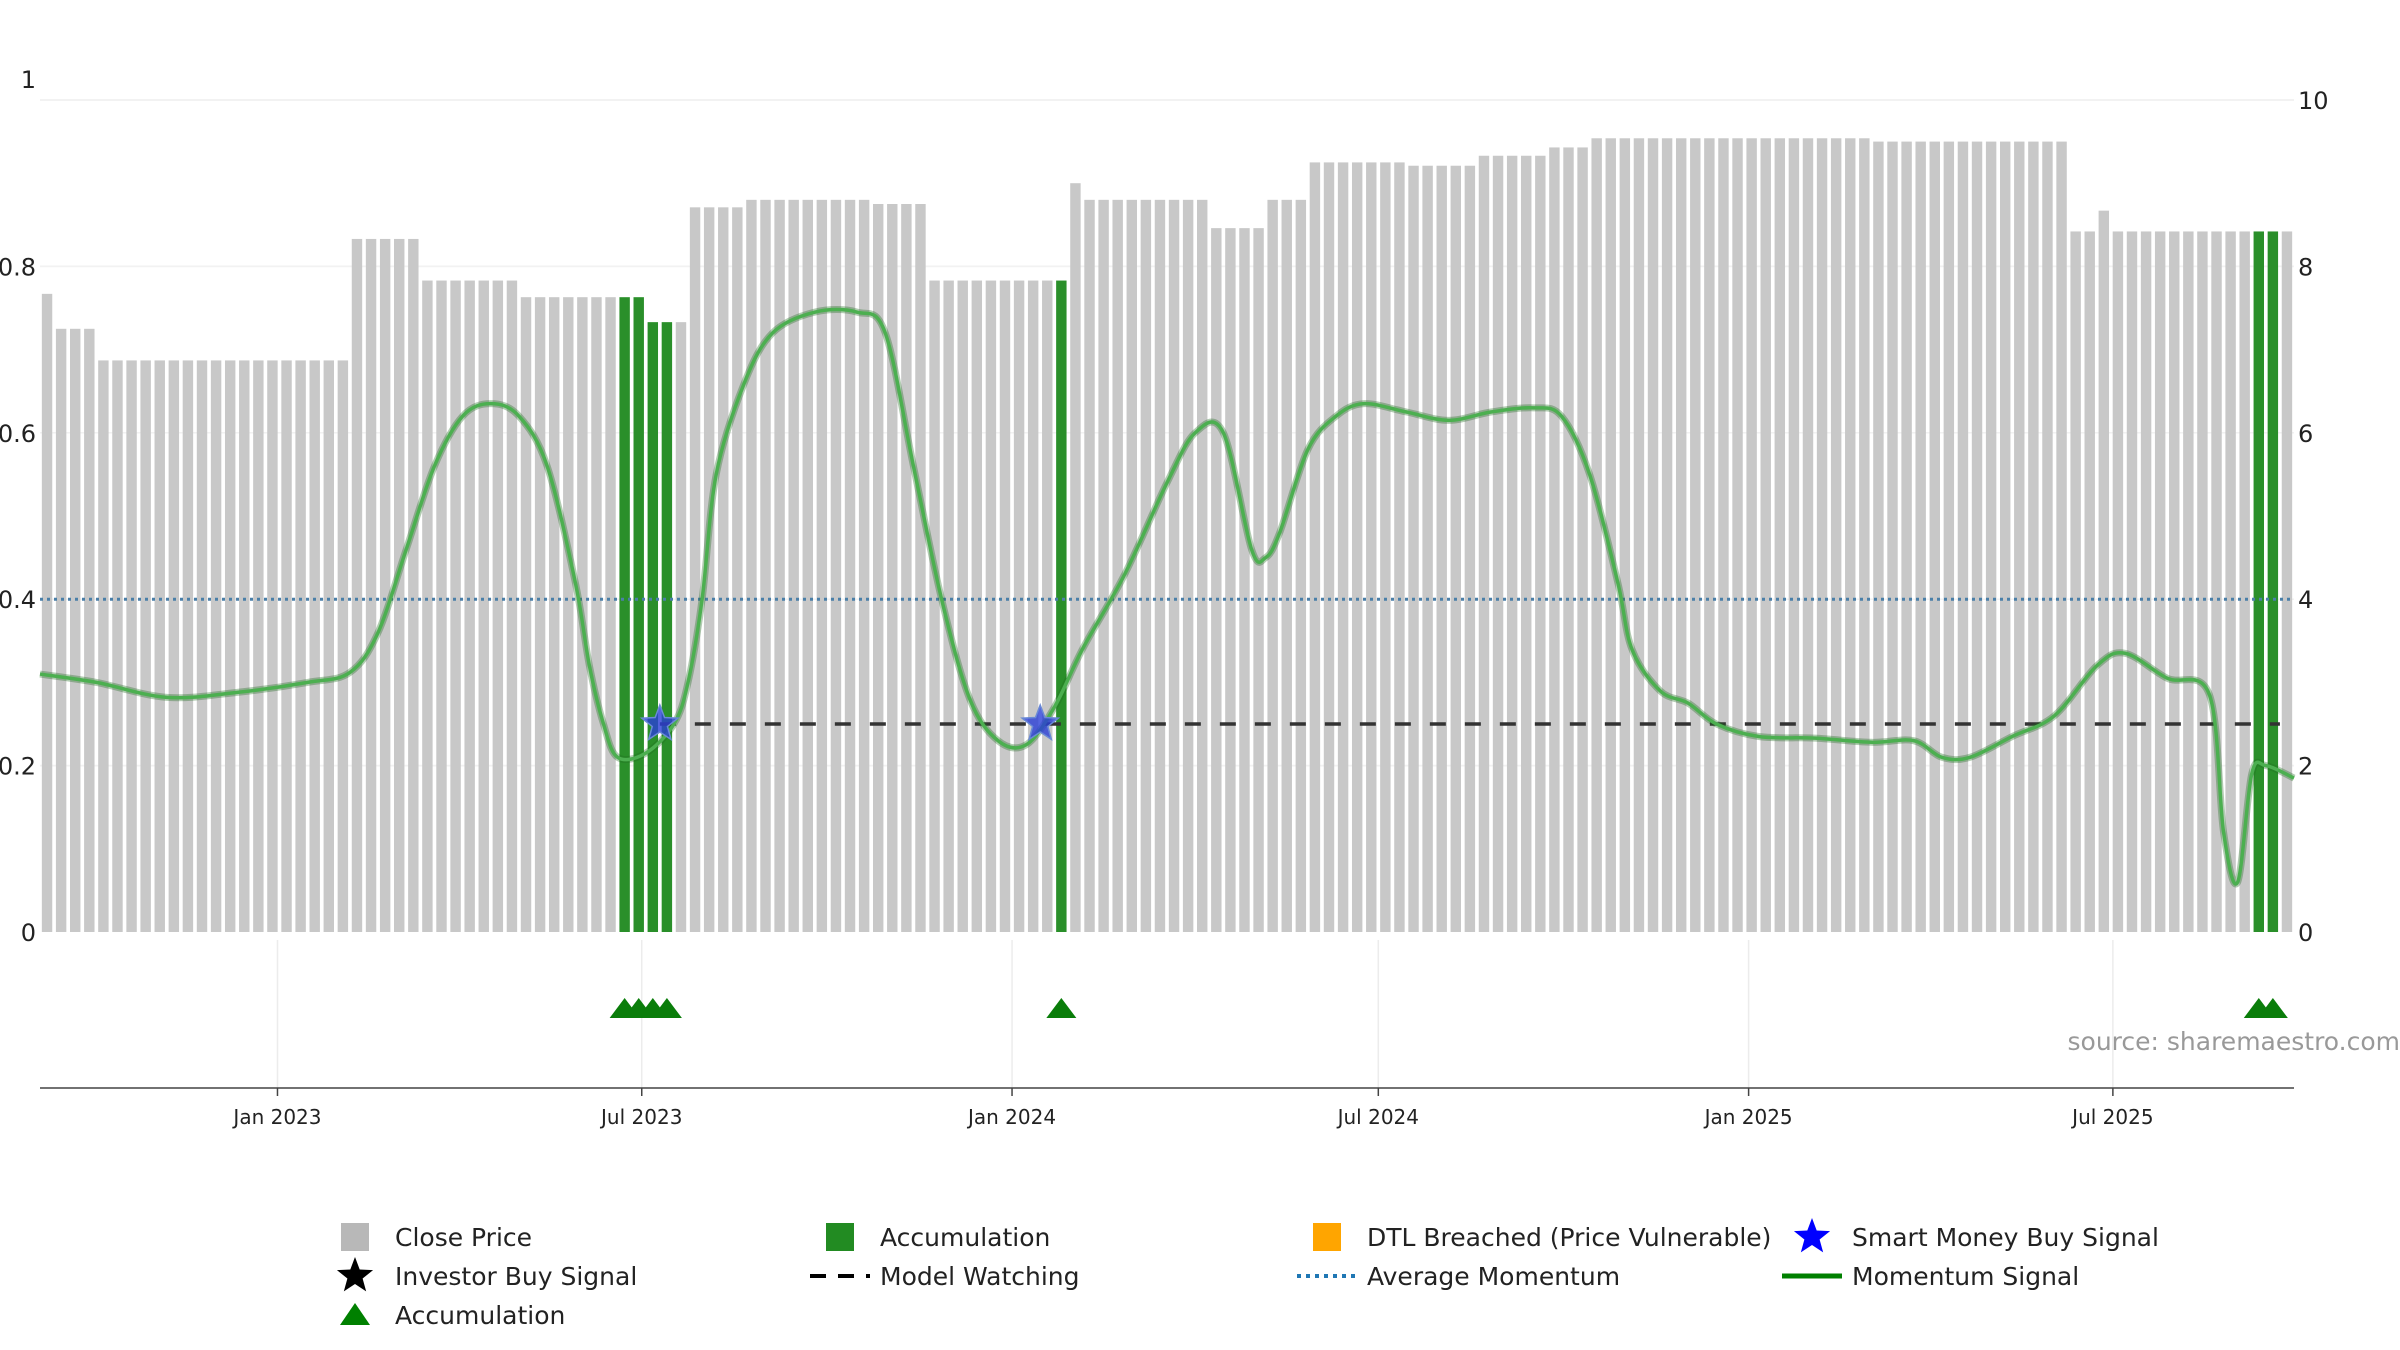 This screenshot has width=2400, height=1350. Describe the element at coordinates (28, 933) in the screenshot. I see `left-tick-label: 0` at that location.